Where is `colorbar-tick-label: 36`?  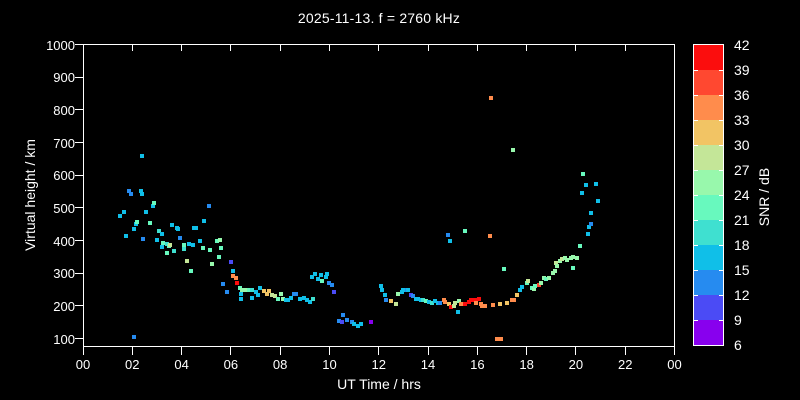 colorbar-tick-label: 36 is located at coordinates (742, 94).